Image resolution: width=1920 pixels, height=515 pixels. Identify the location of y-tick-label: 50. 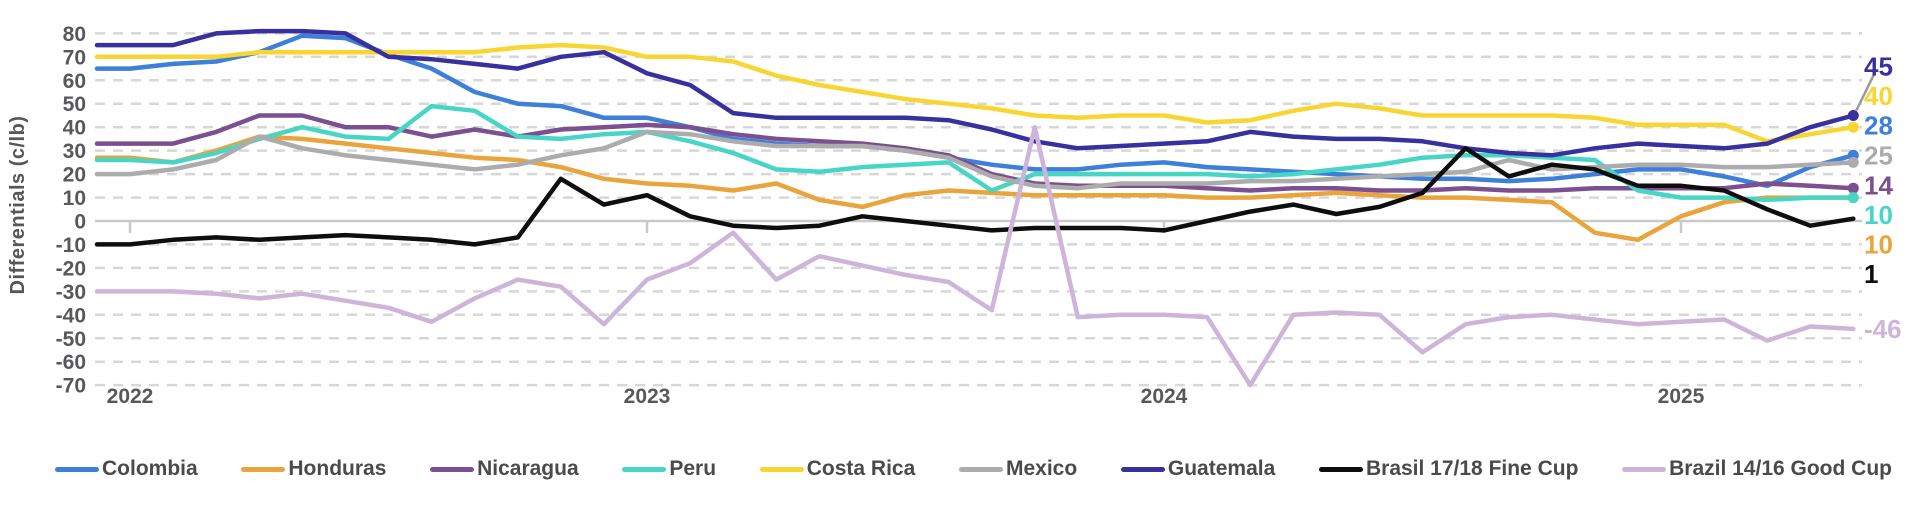
(74, 104).